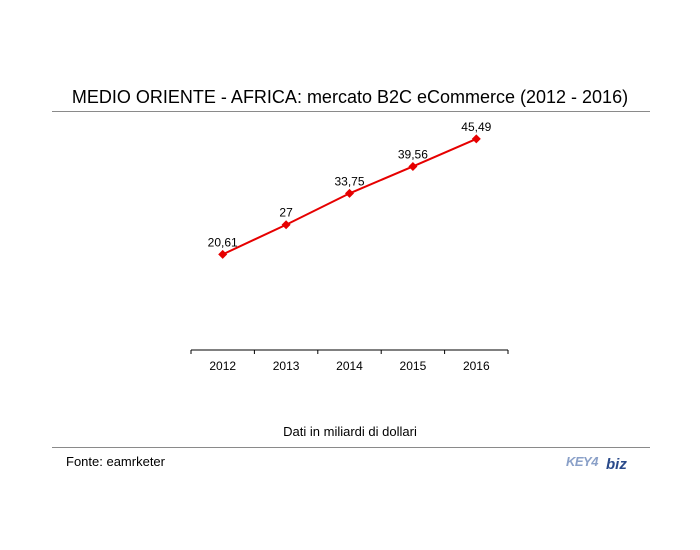  What do you see at coordinates (286, 213) in the screenshot?
I see `data-label: 27` at bounding box center [286, 213].